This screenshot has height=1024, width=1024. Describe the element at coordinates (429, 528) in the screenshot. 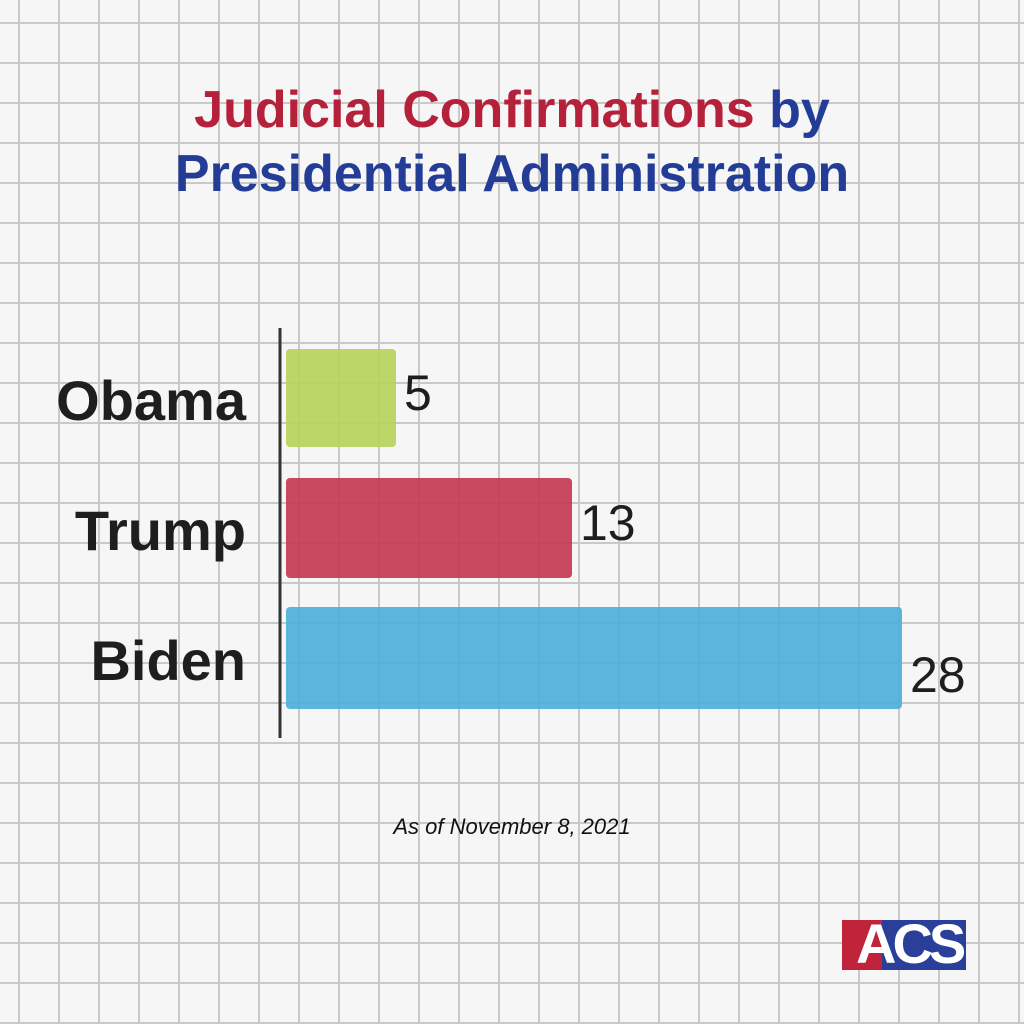

I see `bar-trump` at that location.